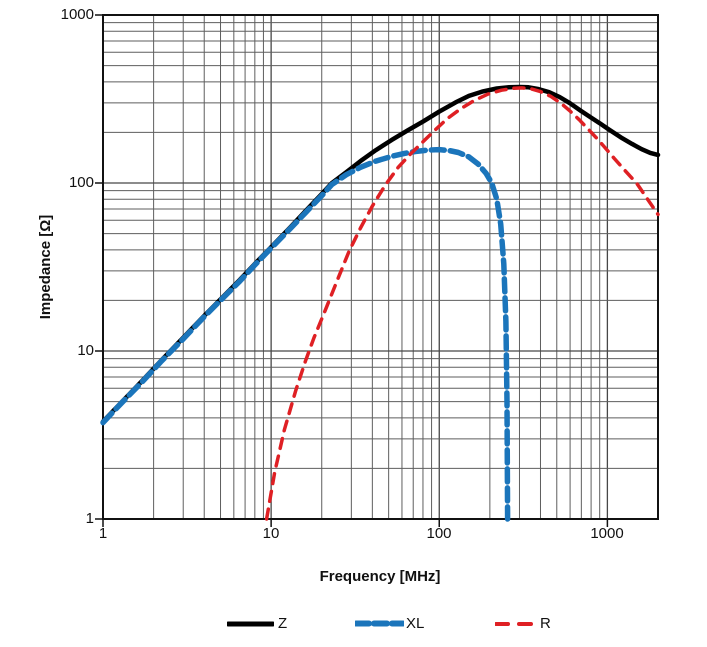  I want to click on x-tick-1: 1, so click(103, 533).